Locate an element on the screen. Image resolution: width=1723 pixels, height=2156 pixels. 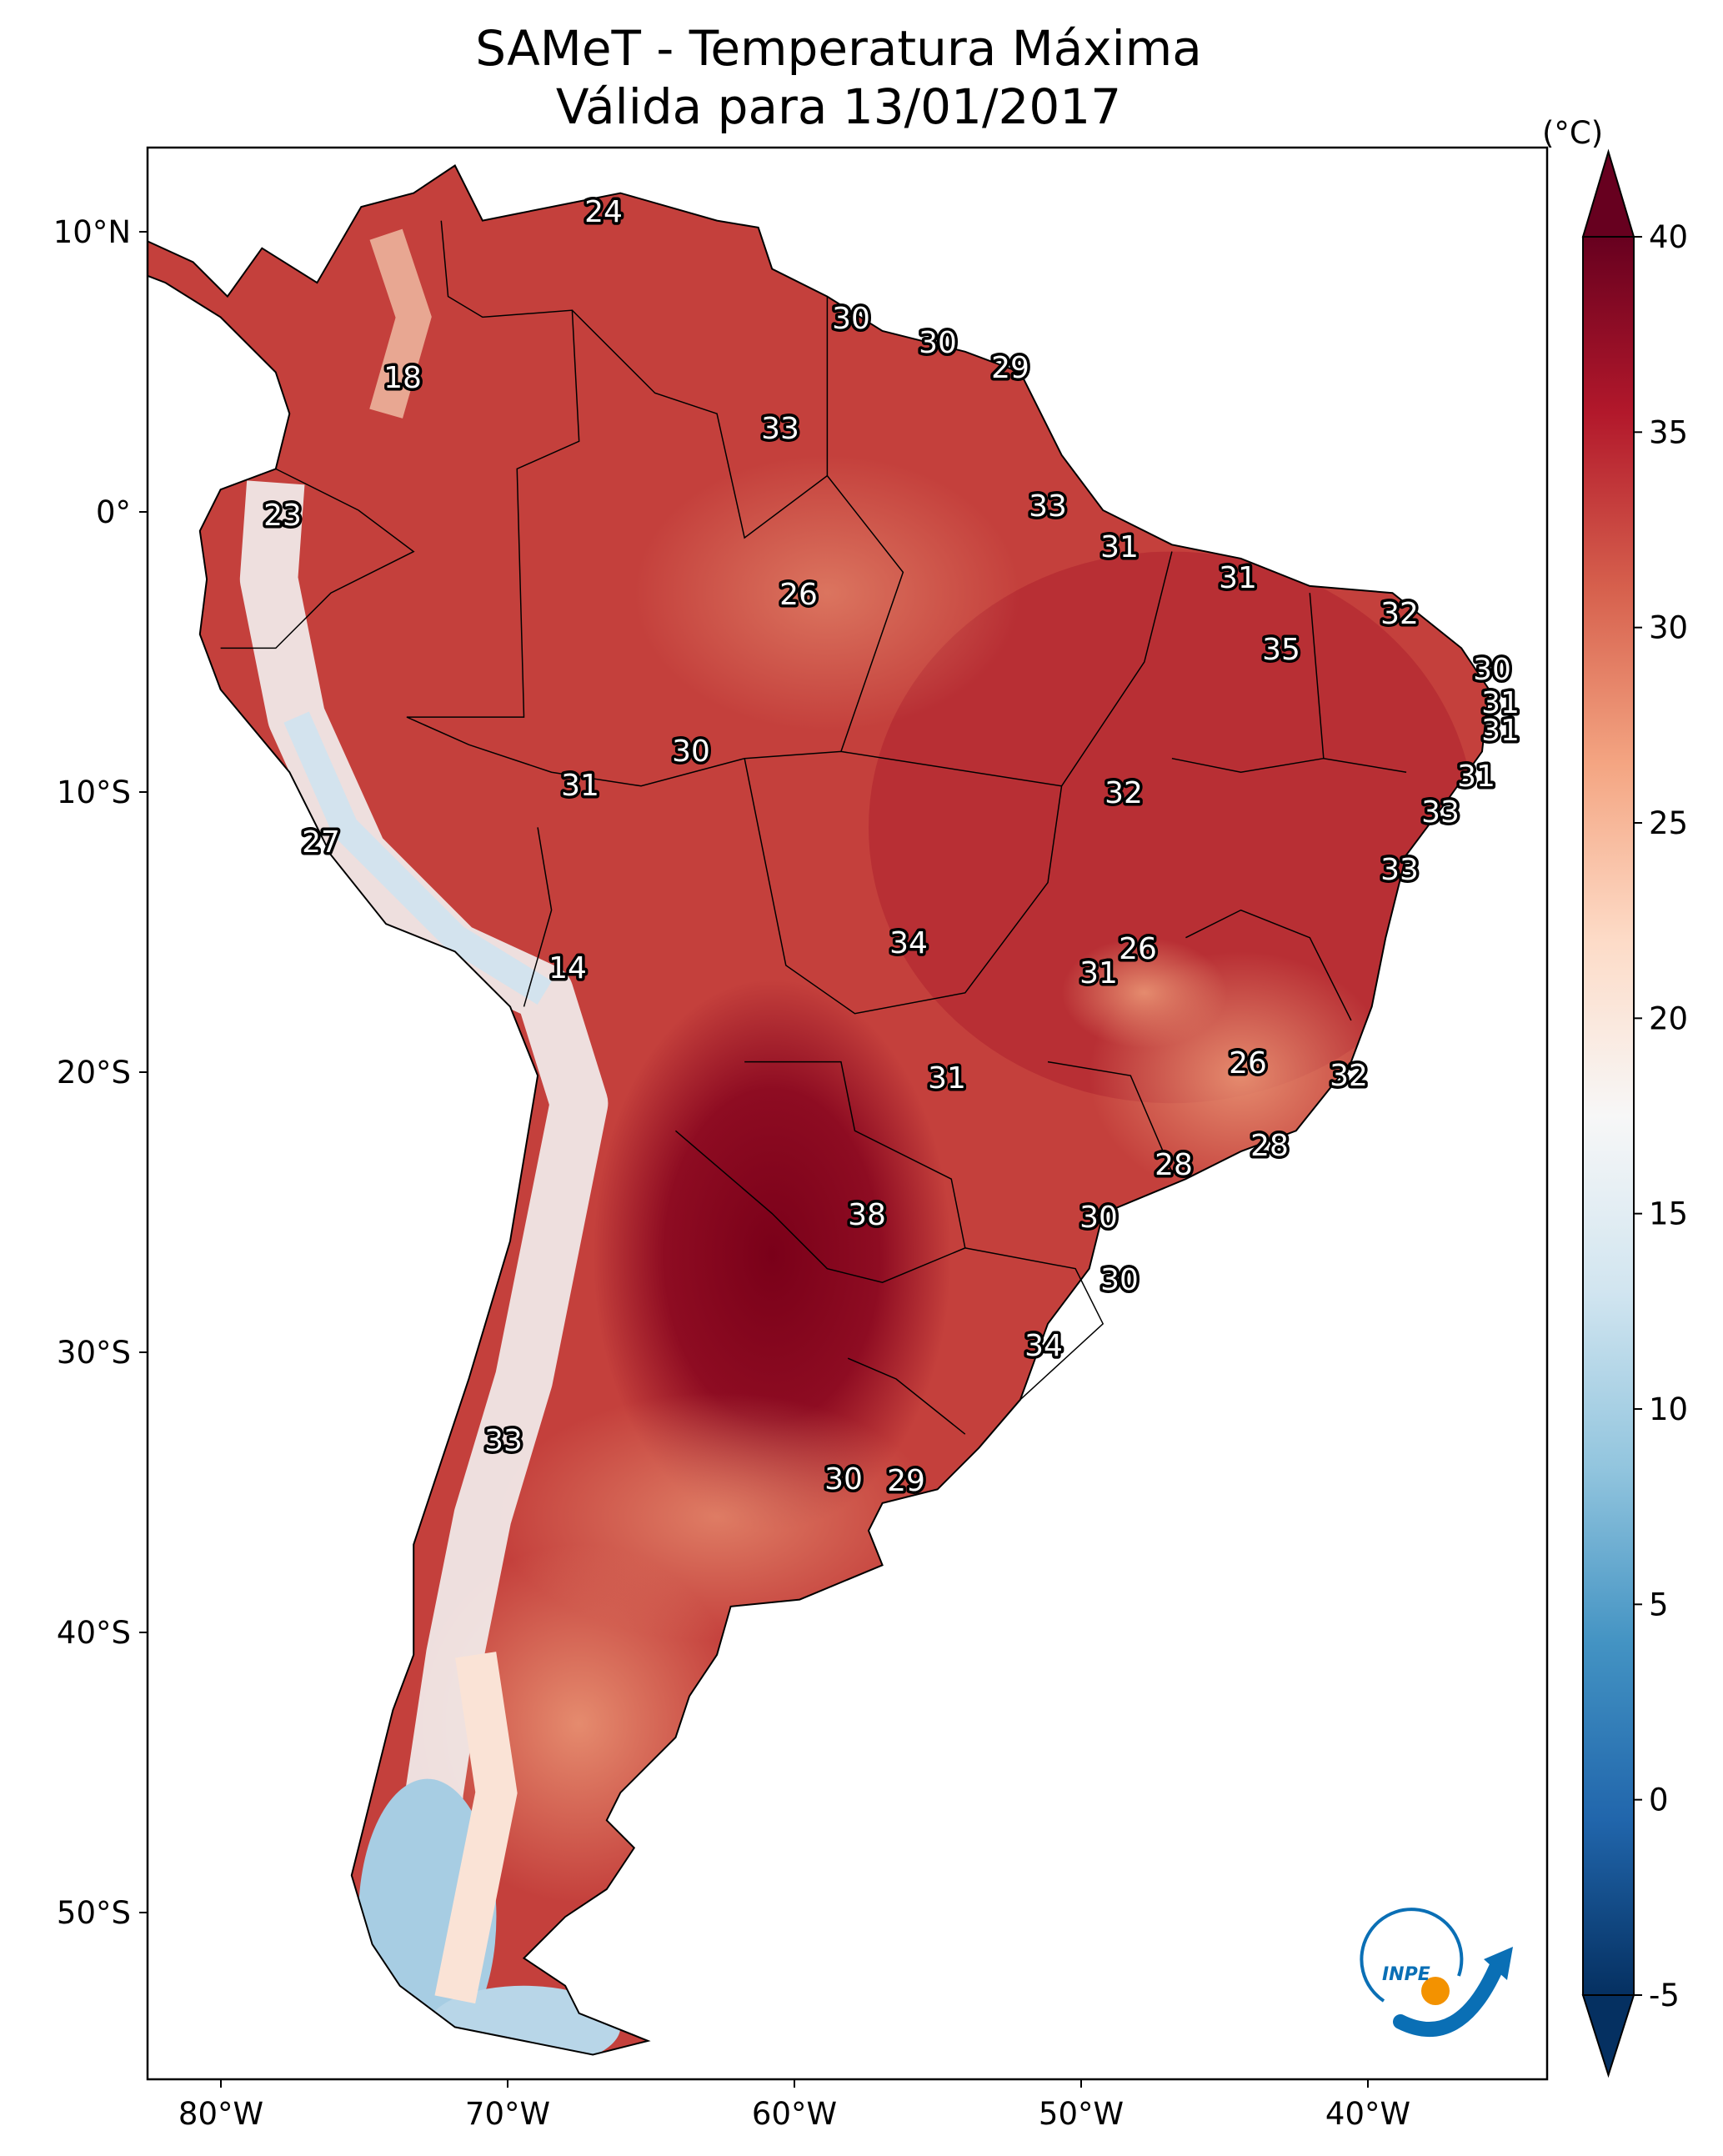
station-value-label: 27 is located at coordinates (321, 842).